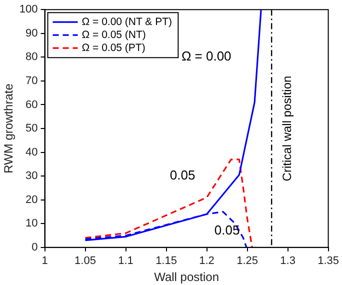 Image resolution: width=342 pixels, height=285 pixels. Describe the element at coordinates (45, 261) in the screenshot. I see `x-tick-label: 1` at that location.